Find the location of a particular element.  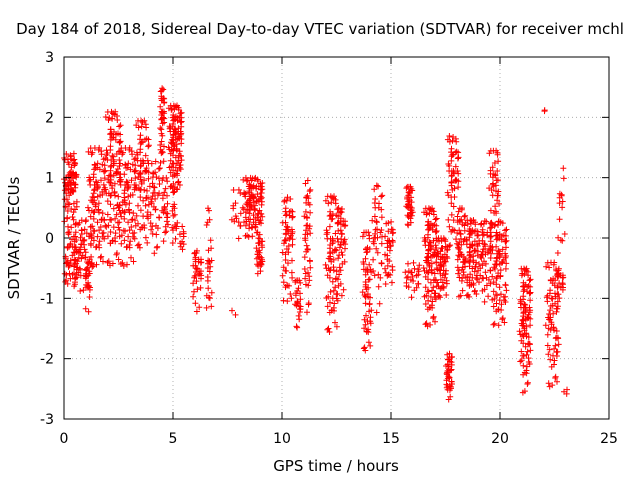

data-point-2082 is located at coordinates (502, 261).